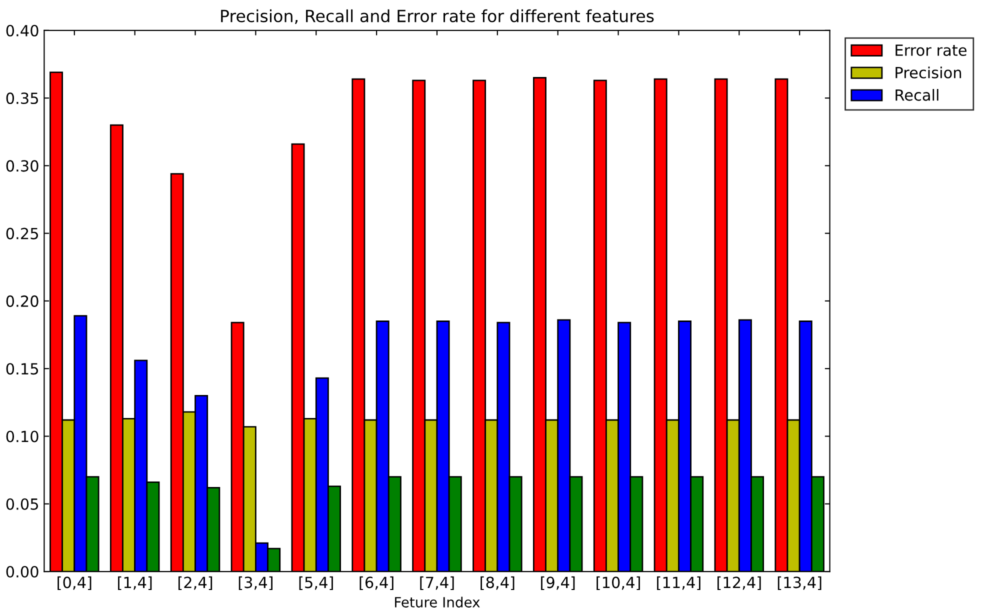 Image resolution: width=982 pixels, height=608 pixels. I want to click on chart-title: Precision, Recall and Error rate for different features, so click(437, 16).